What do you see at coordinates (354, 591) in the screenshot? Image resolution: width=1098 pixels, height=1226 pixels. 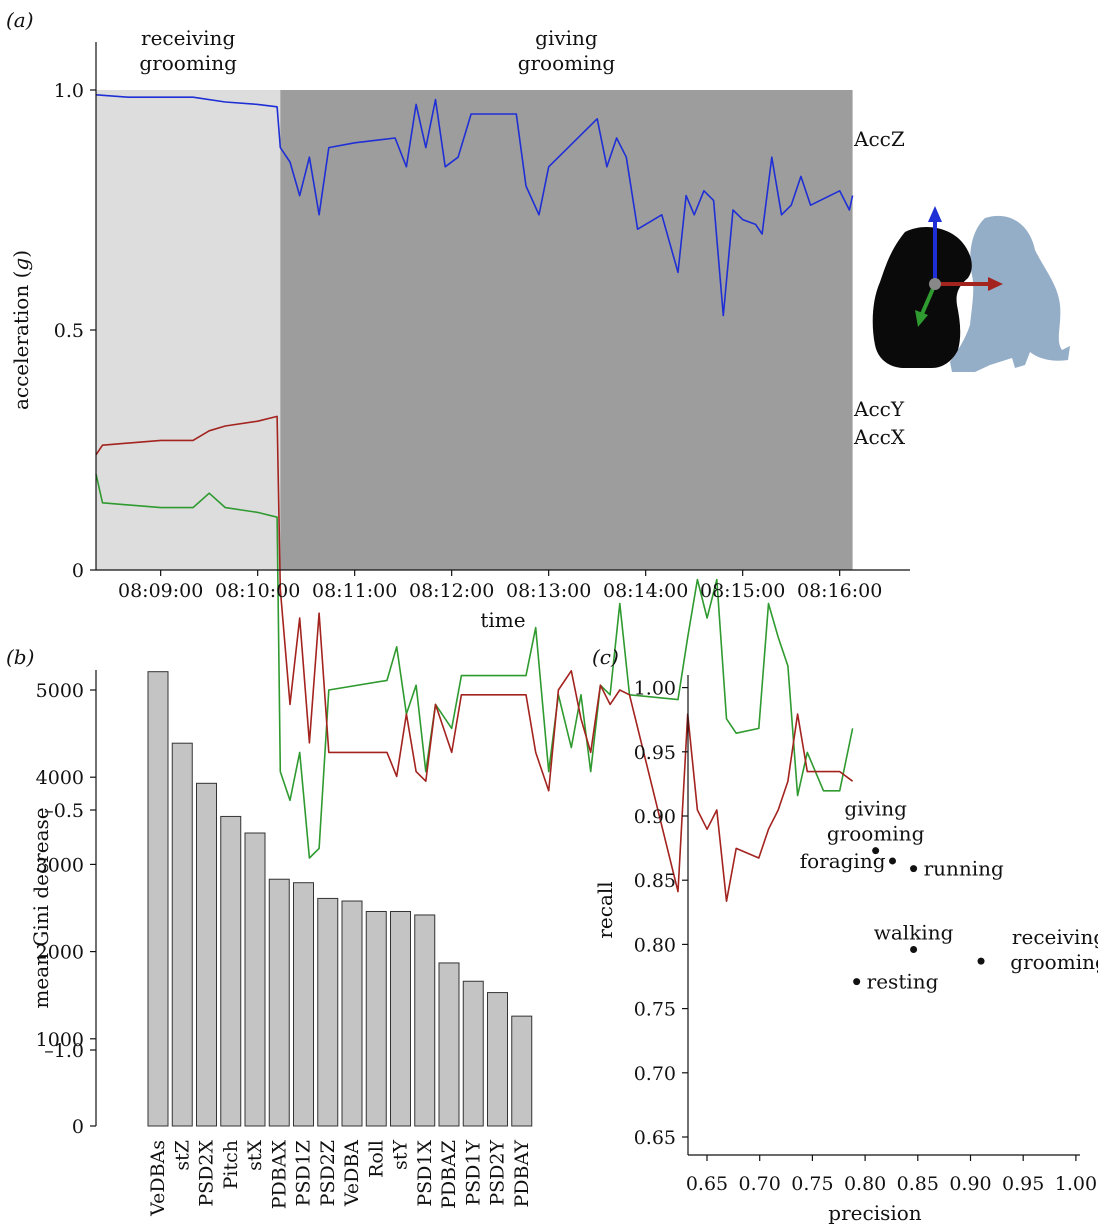 I see `x-tick-label: 08:11:00` at bounding box center [354, 591].